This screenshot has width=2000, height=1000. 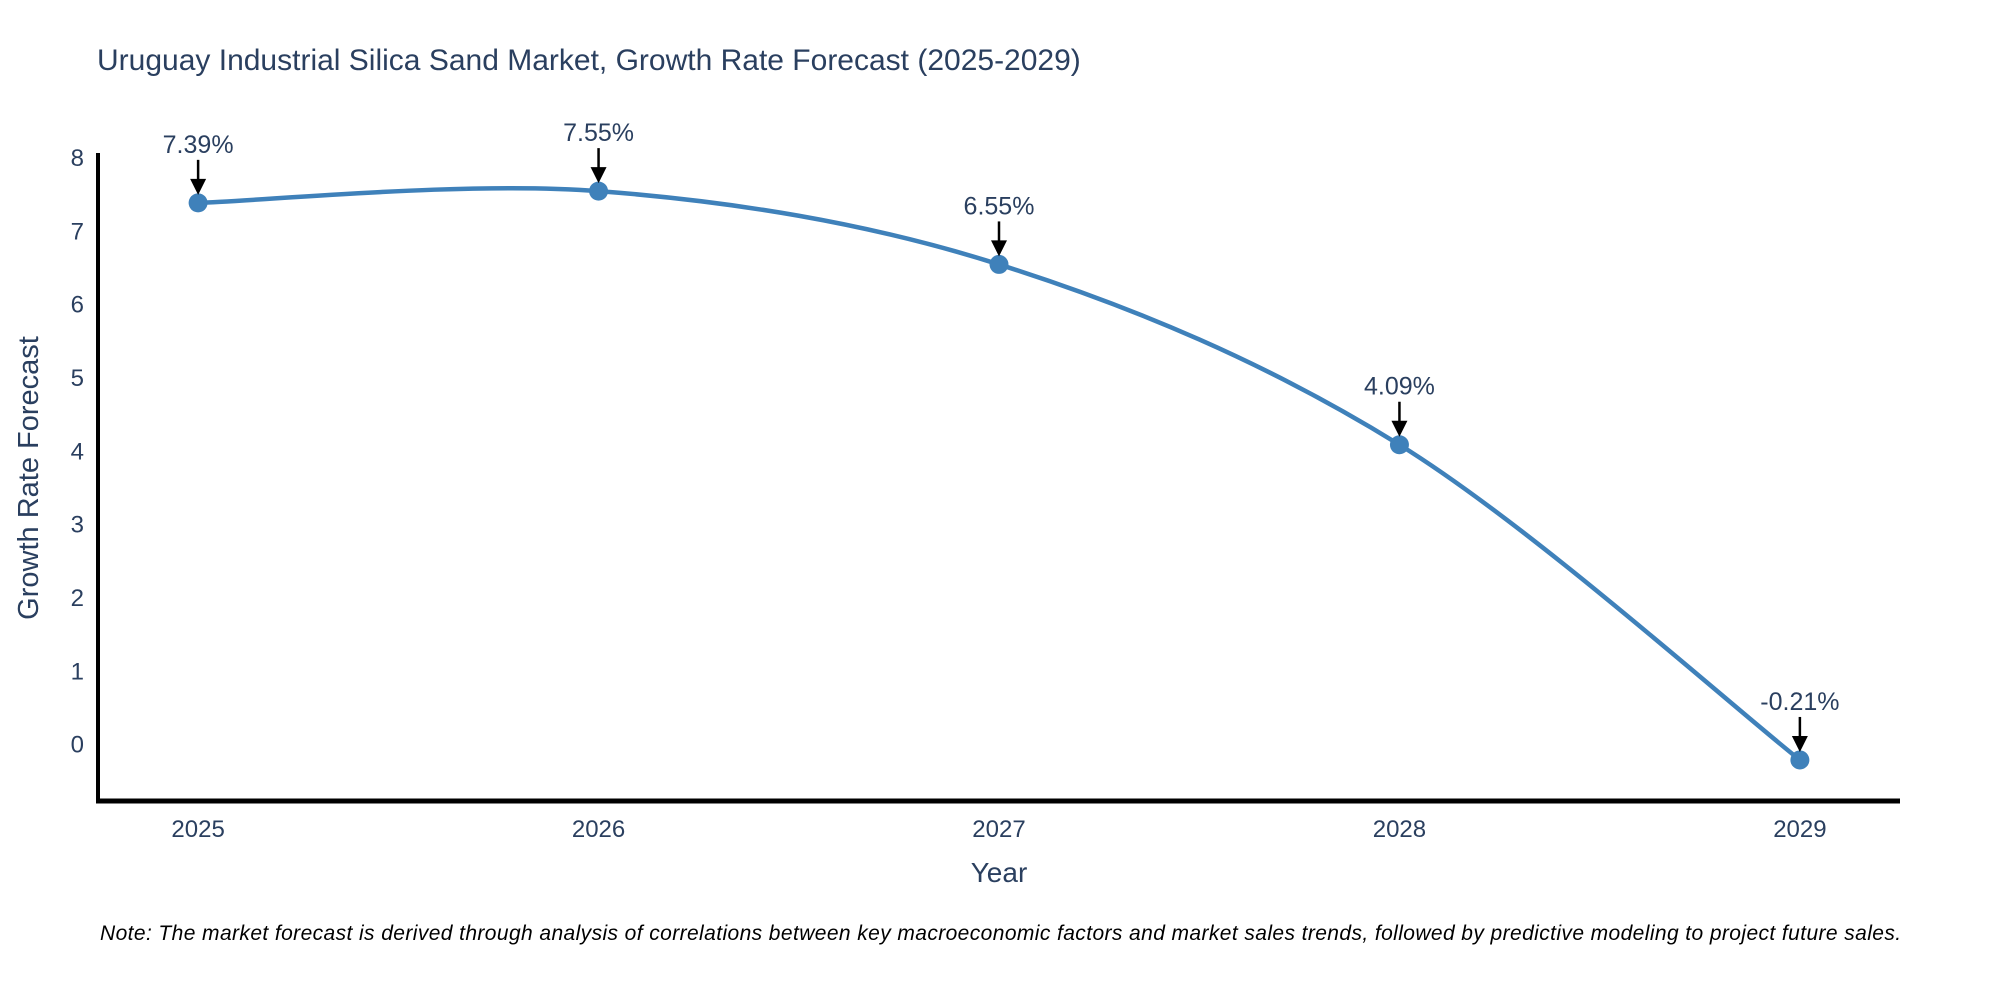 I want to click on x-tick-label: 2029, so click(x=1799, y=829).